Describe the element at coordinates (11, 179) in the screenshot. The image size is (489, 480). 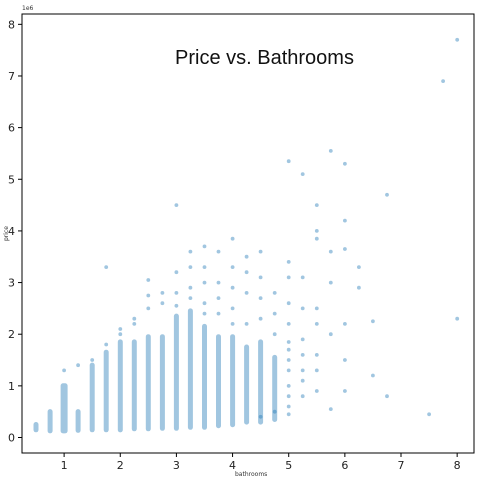
I see `y-tick-label: 5` at that location.